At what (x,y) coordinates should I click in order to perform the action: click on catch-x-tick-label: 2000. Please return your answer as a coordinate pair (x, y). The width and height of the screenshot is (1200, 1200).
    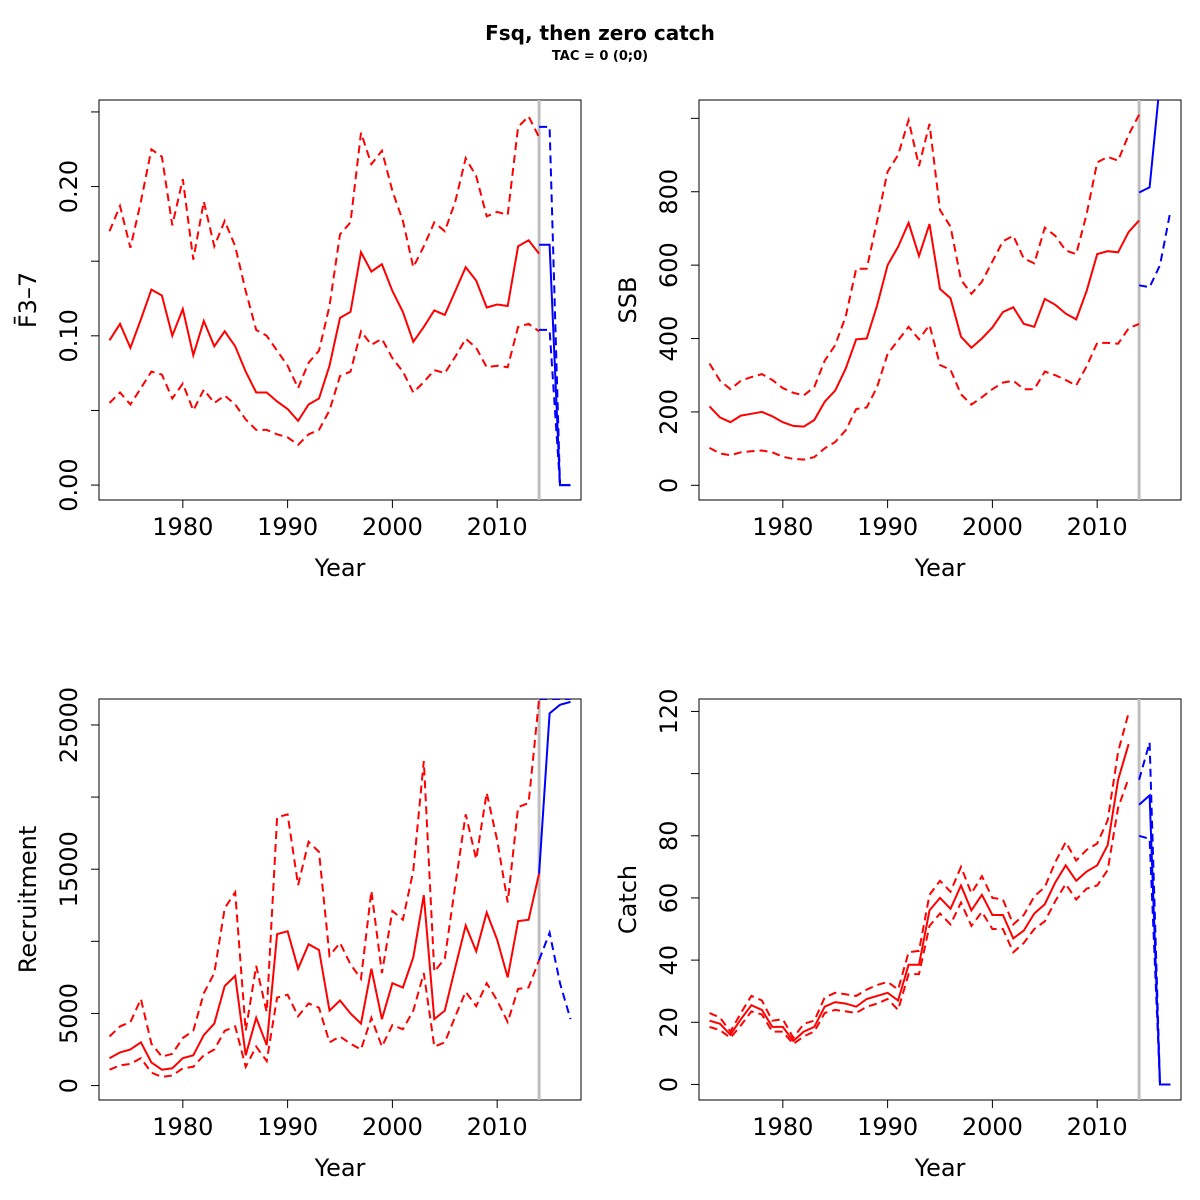
    Looking at the image, I should click on (992, 1127).